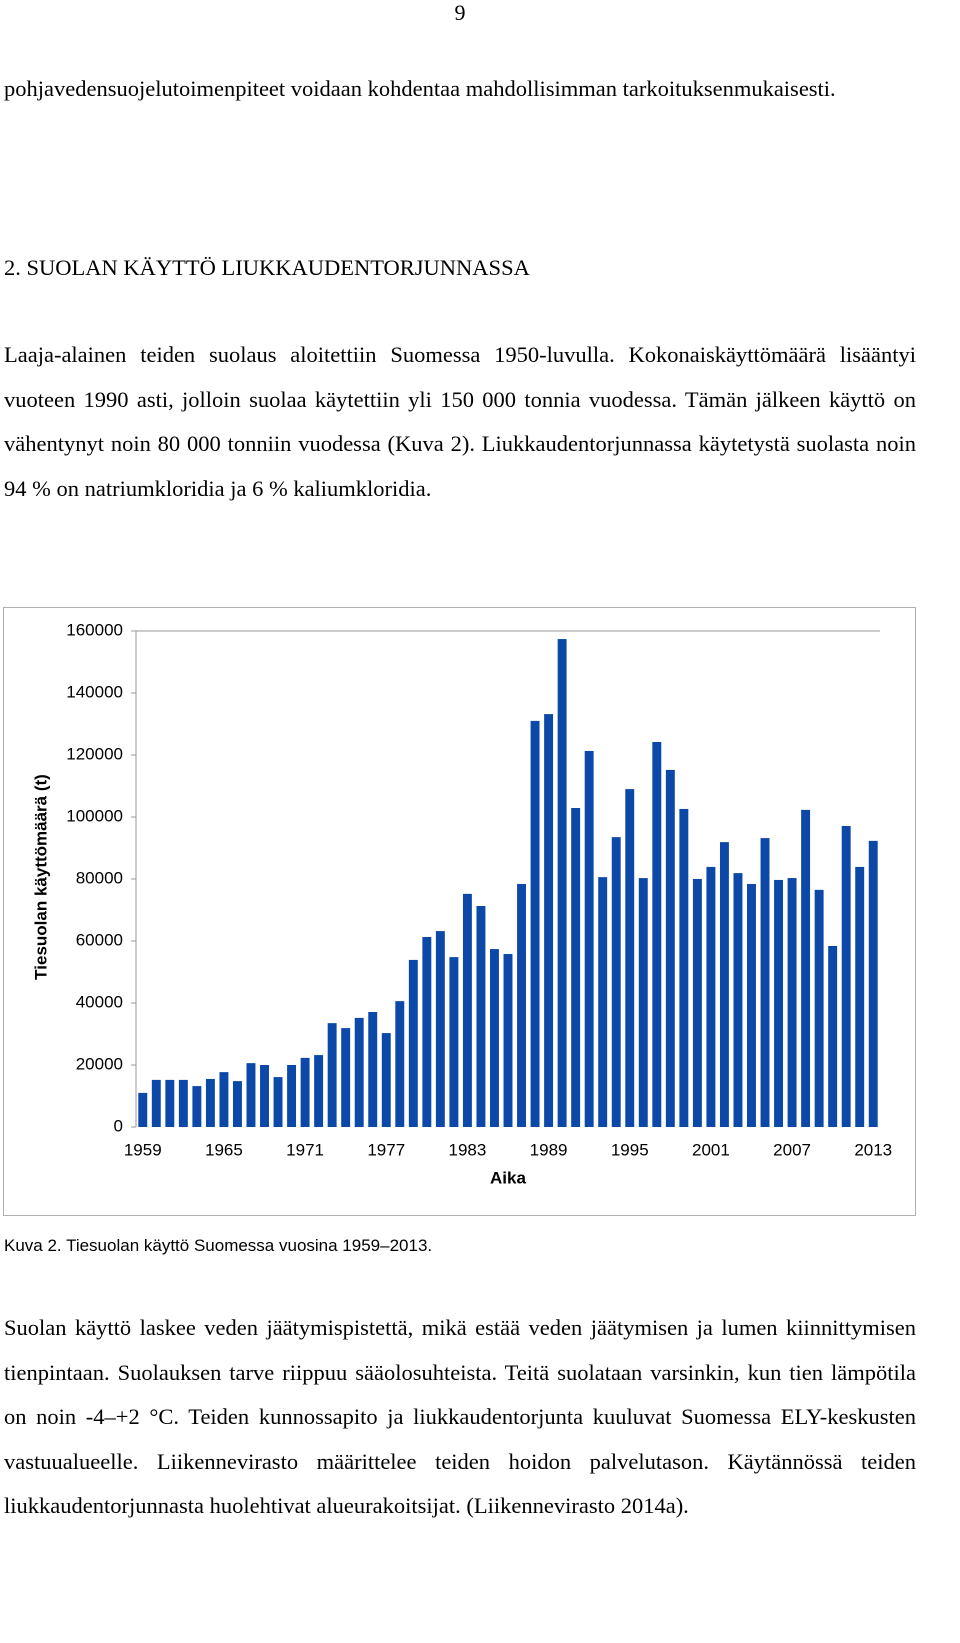  Describe the element at coordinates (549, 1149) in the screenshot. I see `x-tick-label: 1989` at that location.